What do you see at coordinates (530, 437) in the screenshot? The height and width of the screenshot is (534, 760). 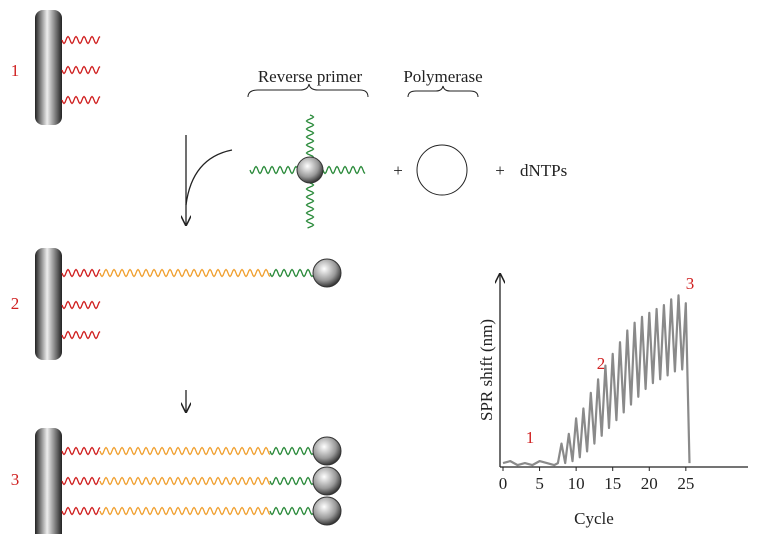 I see `annotation: 1` at bounding box center [530, 437].